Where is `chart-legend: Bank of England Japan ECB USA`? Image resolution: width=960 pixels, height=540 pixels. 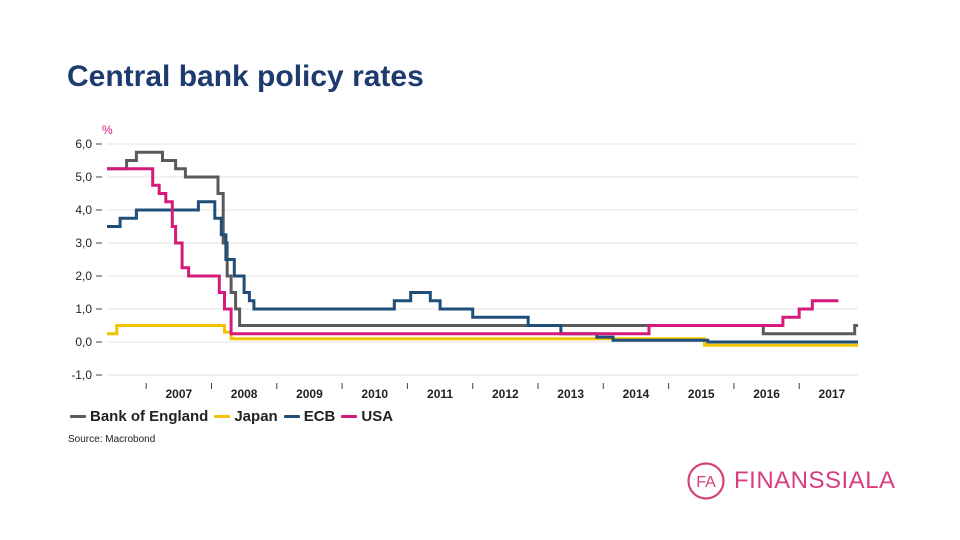 chart-legend: Bank of England Japan ECB USA is located at coordinates (231, 416).